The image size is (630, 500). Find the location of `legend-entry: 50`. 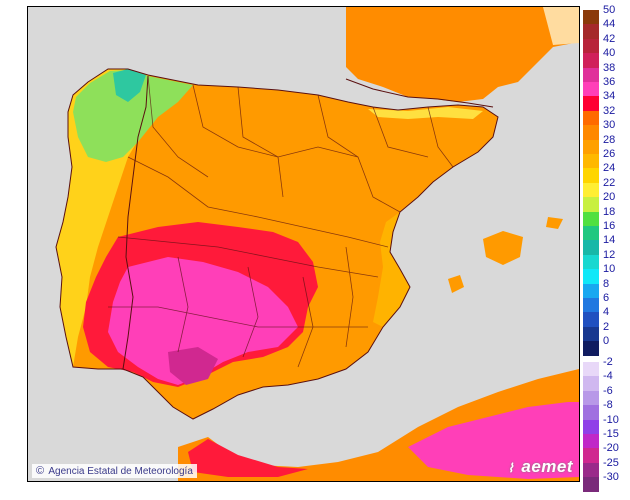

legend-entry: 50 is located at coordinates (605, 14).